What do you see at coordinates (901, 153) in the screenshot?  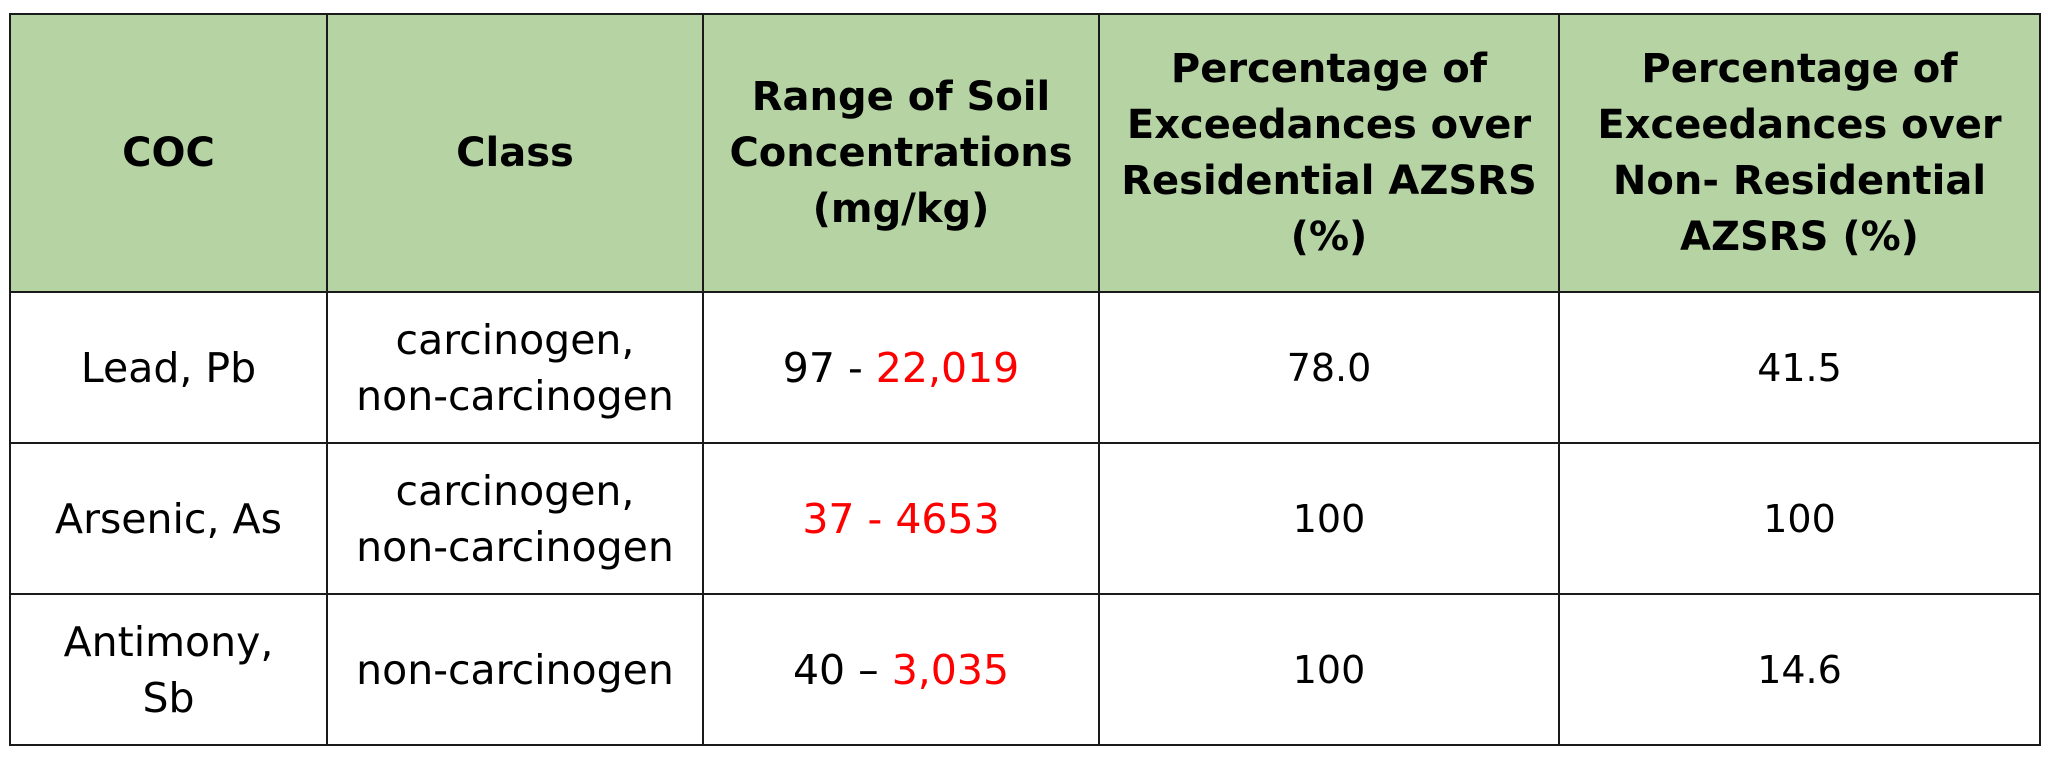 I see `header-range: Range of Soil Concentrations (mg/kg)` at bounding box center [901, 153].